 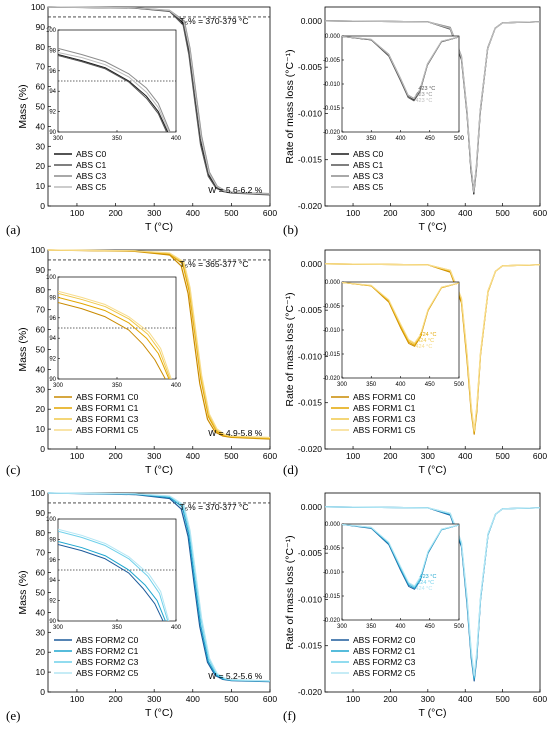 What do you see at coordinates (371, 627) in the screenshot?
I see `inset-x-tick-label: 350` at bounding box center [371, 627].